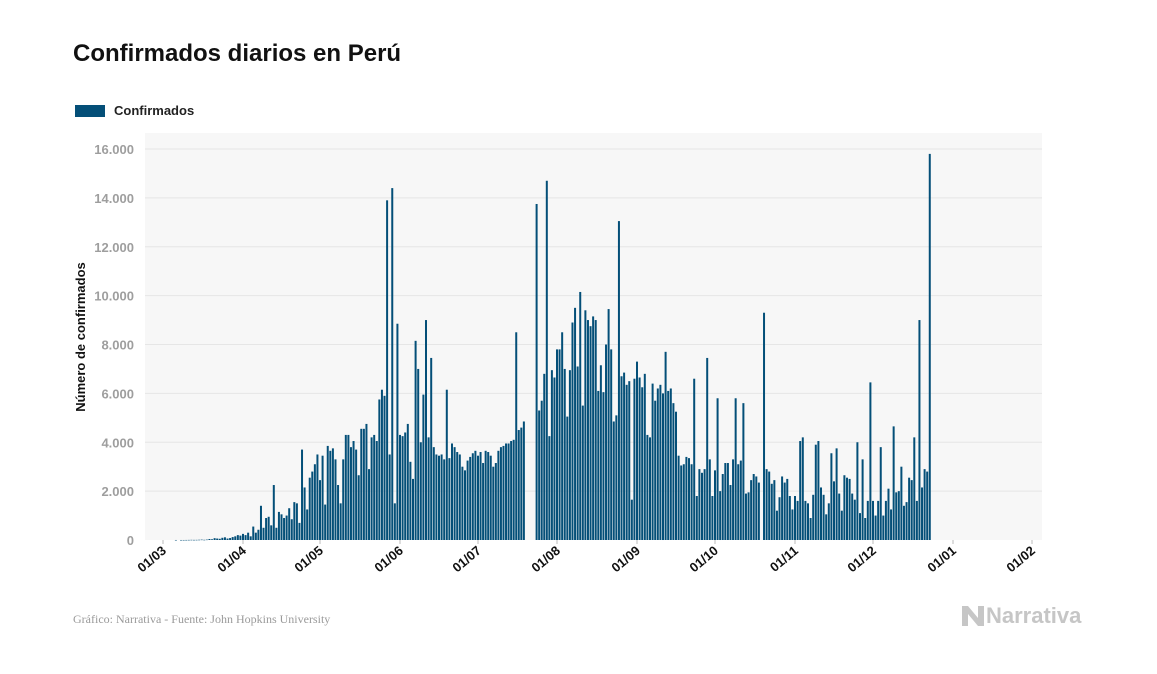  What do you see at coordinates (625, 559) in the screenshot?
I see `x-tick-label: 01/09` at bounding box center [625, 559].